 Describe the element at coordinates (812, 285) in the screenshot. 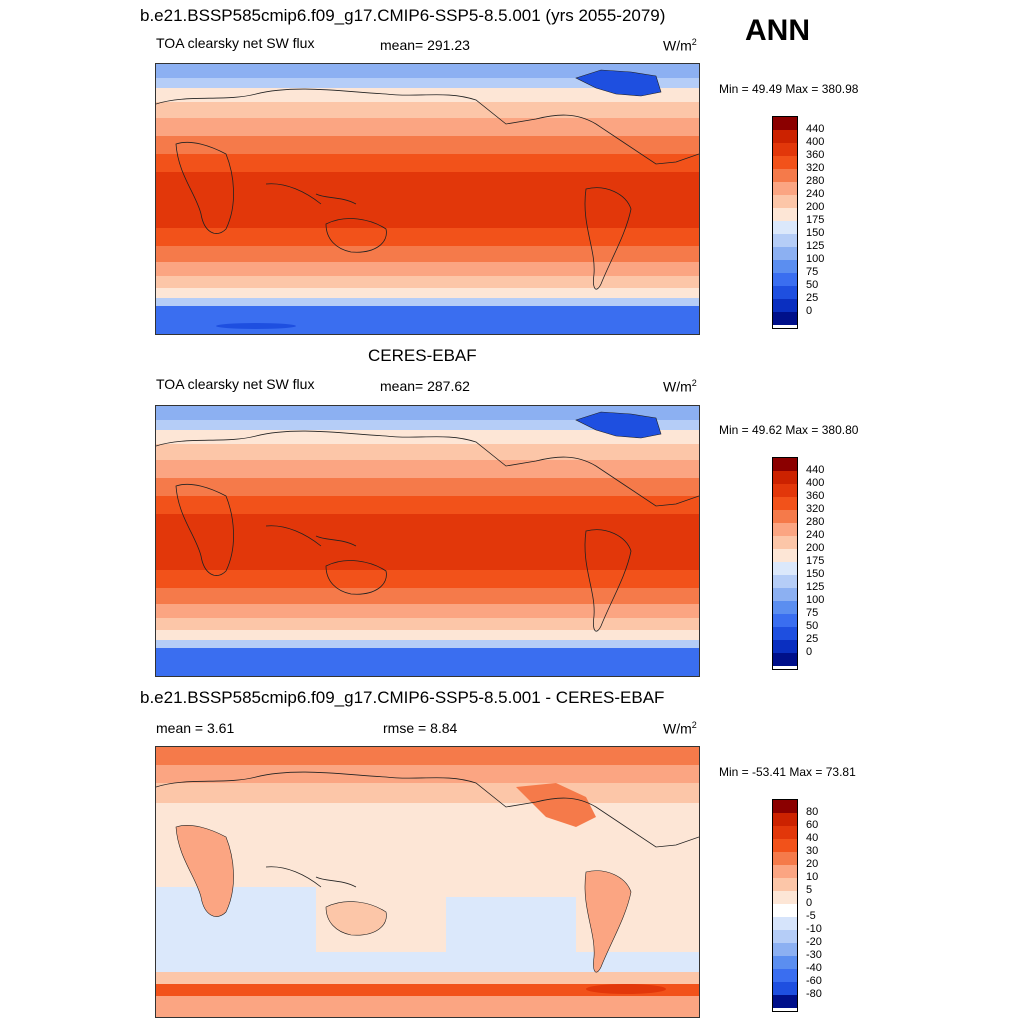

I see `cb1-label: 50` at that location.